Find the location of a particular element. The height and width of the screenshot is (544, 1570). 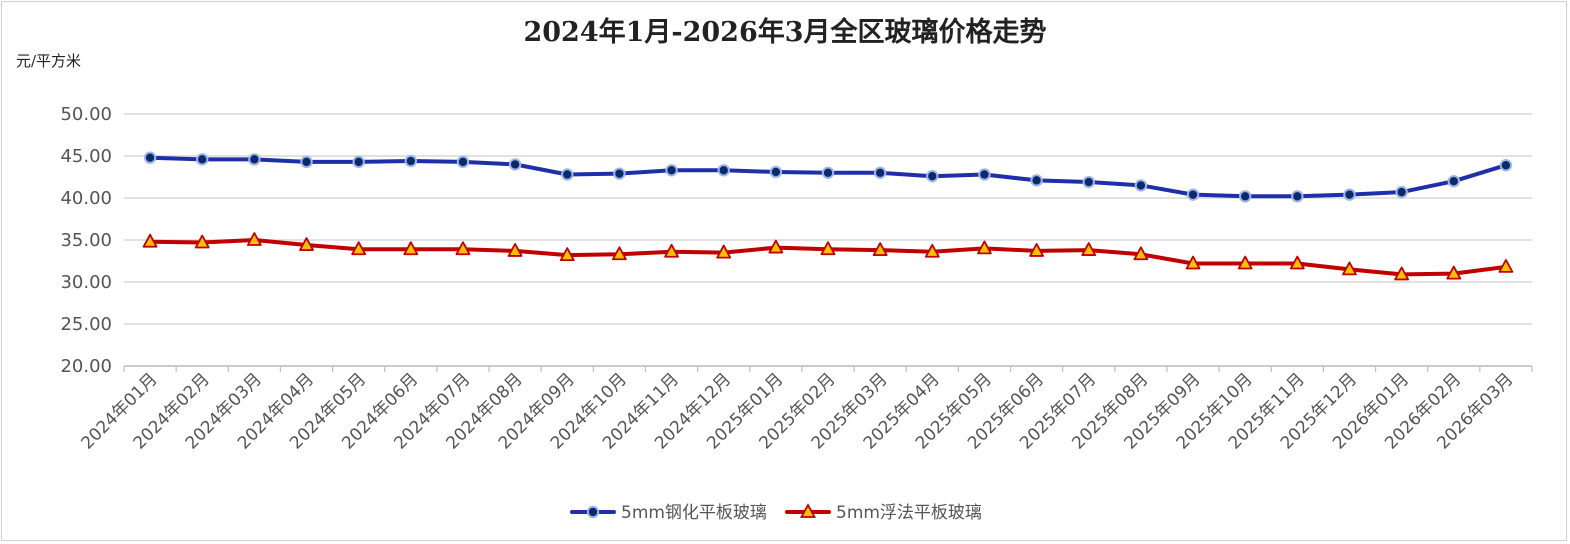

y-tick-label: 25.00 is located at coordinates (86, 324).